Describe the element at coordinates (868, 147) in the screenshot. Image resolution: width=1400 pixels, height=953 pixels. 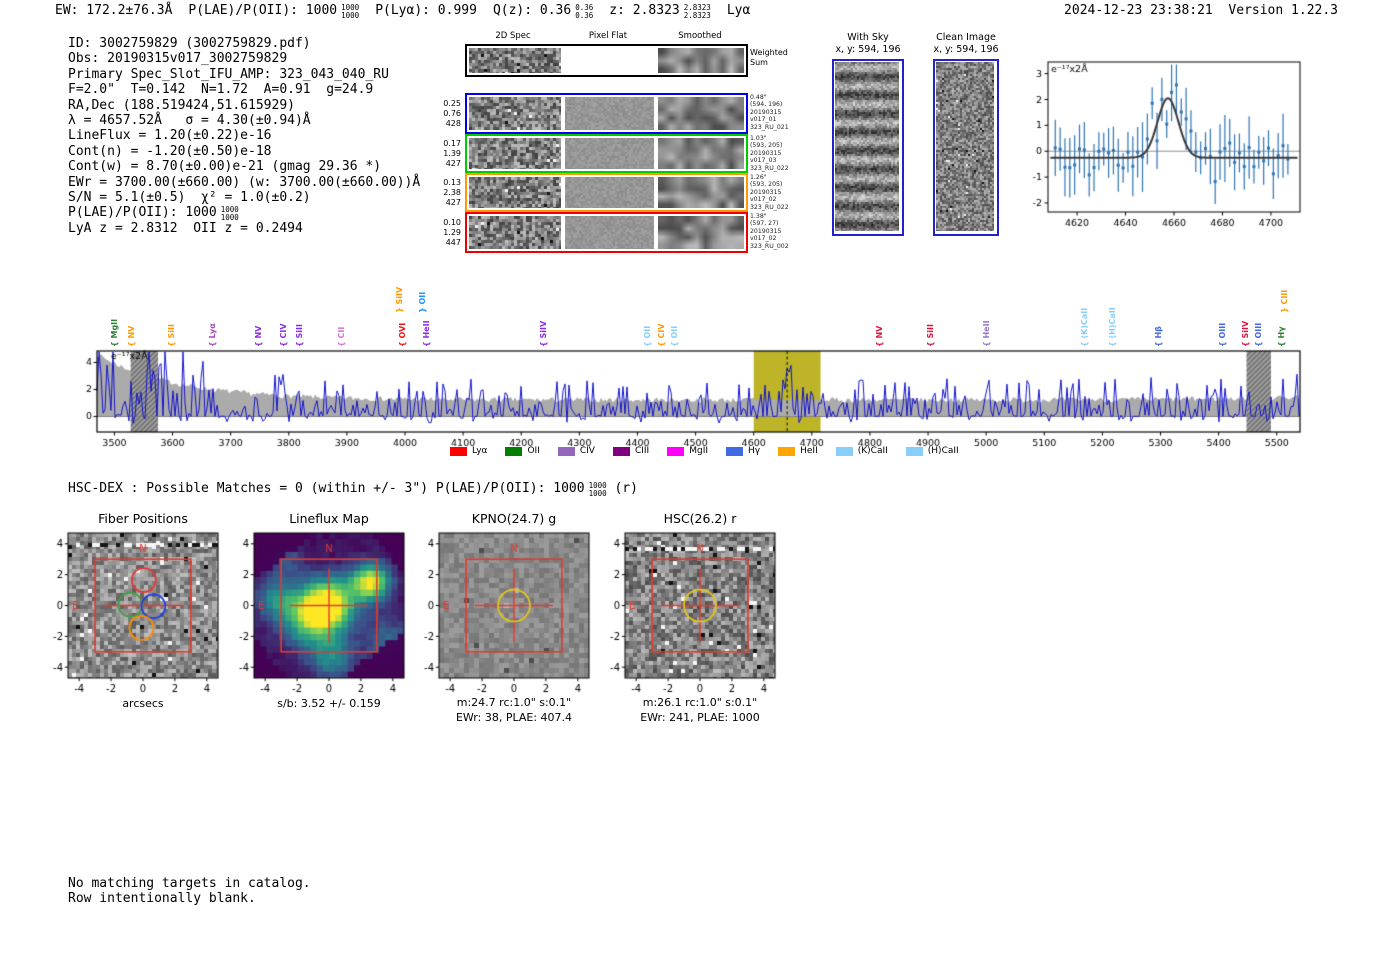
I see `with-sky-frame` at that location.